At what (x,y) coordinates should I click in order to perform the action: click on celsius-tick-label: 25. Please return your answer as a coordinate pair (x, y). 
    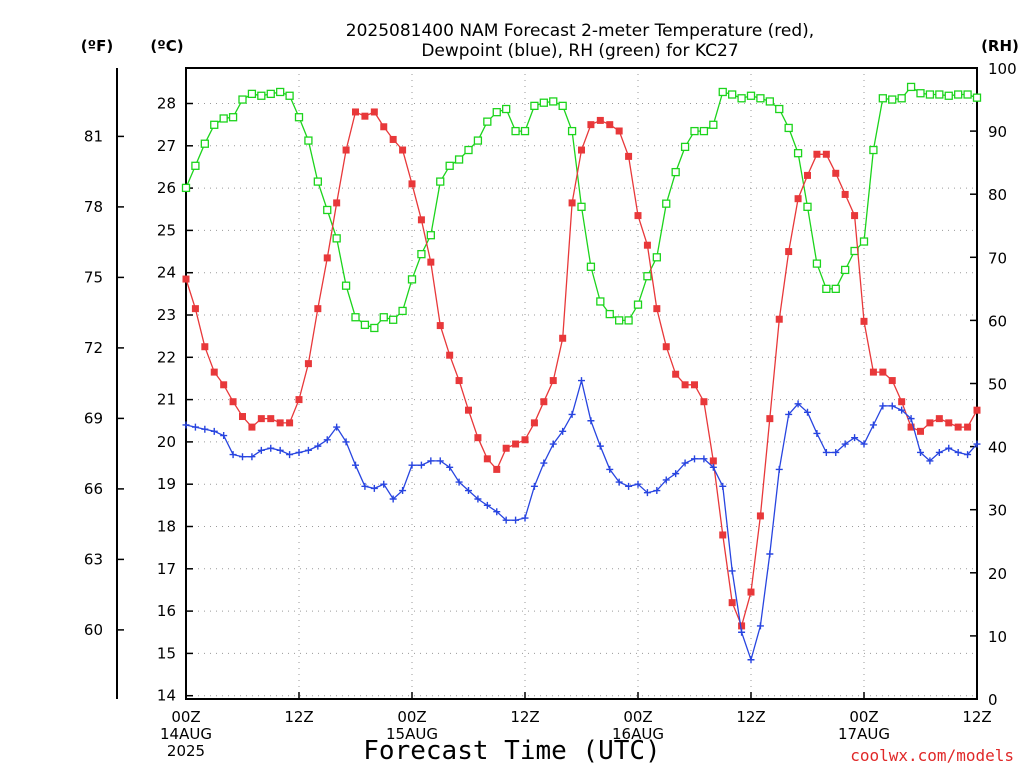
    Looking at the image, I should click on (166, 230).